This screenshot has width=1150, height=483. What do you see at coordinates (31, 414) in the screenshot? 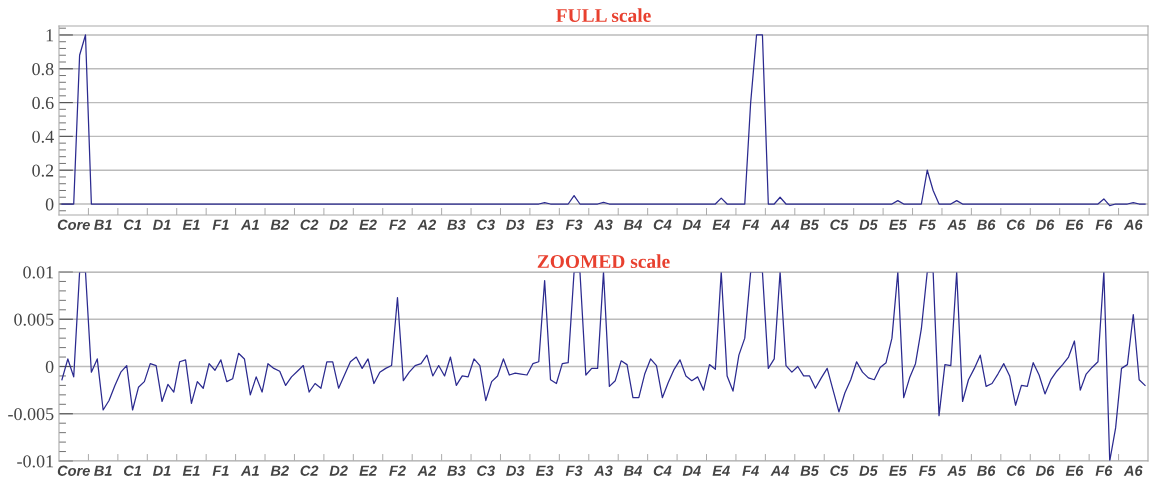
I see `y-tick-label: -0.005` at bounding box center [31, 414].